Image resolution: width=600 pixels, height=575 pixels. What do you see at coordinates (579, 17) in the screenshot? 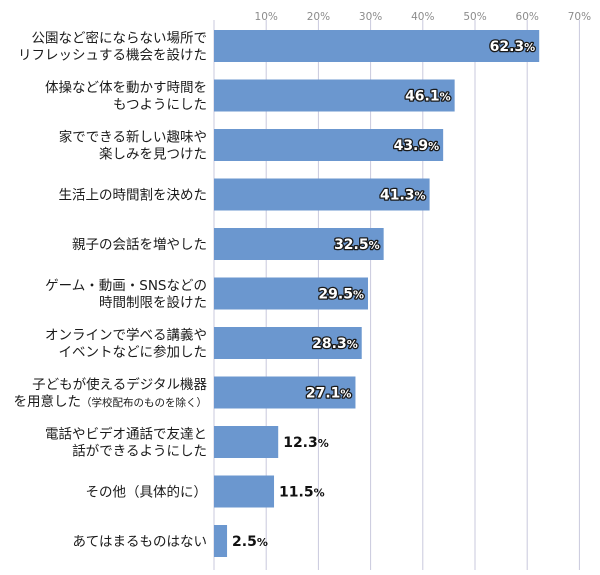
I see `tick-label: 70%` at bounding box center [579, 17].